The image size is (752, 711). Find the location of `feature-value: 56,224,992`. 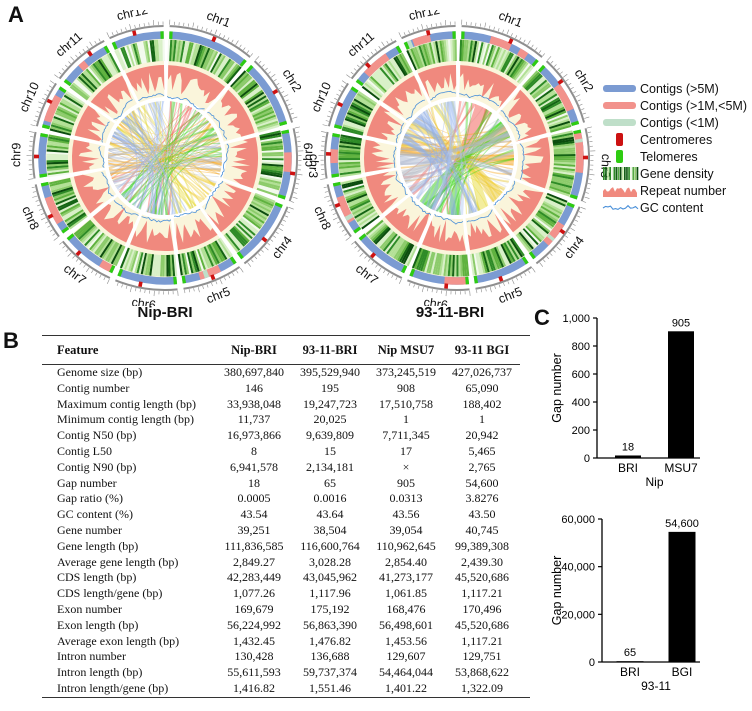

feature-value: 56,224,992 is located at coordinates (254, 624).